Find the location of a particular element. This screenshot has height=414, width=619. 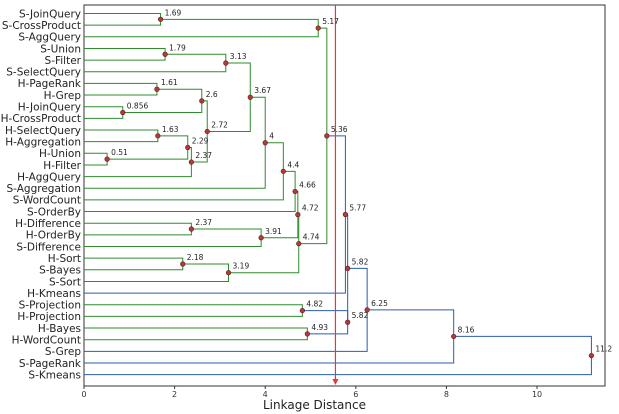

x-axis-ticks: 0 2 4 6 8 10 is located at coordinates (311, 392).